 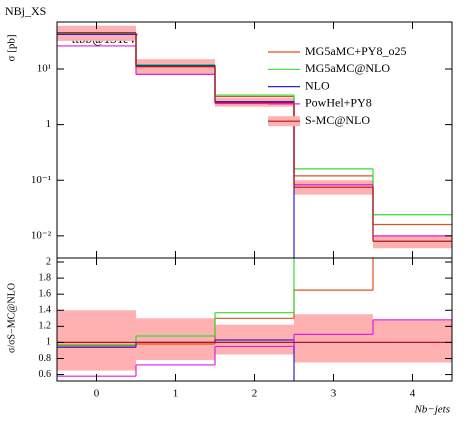 What do you see at coordinates (25, 11) in the screenshot?
I see `chart-title: NBj_XS` at bounding box center [25, 11].